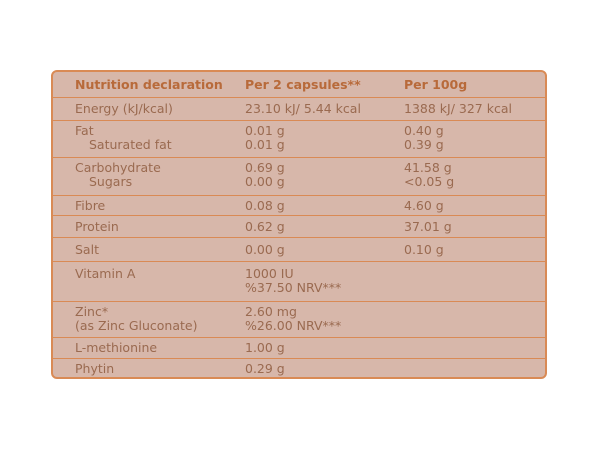 The height and width of the screenshot is (450, 600). I want to click on zinc-label: Zinc*, so click(92, 311).